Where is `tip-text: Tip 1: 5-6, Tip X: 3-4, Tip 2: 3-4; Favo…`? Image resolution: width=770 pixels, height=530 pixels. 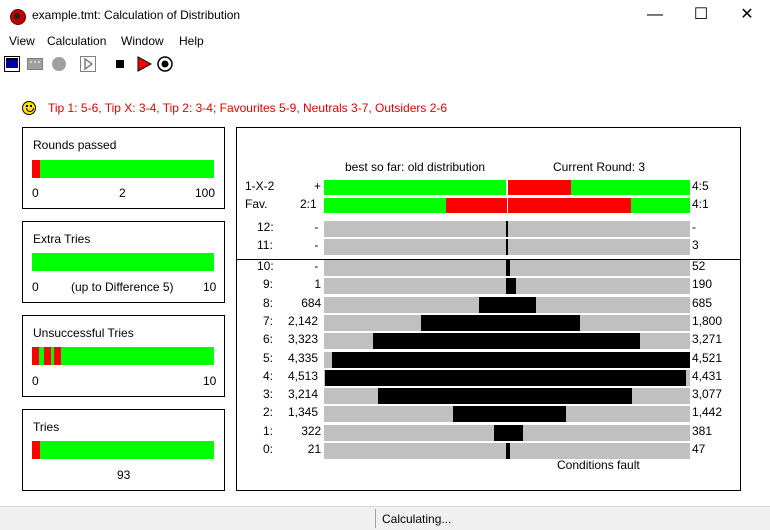
tip-text: Tip 1: 5-6, Tip X: 3-4, Tip 2: 3-4; Favo… is located at coordinates (248, 108).